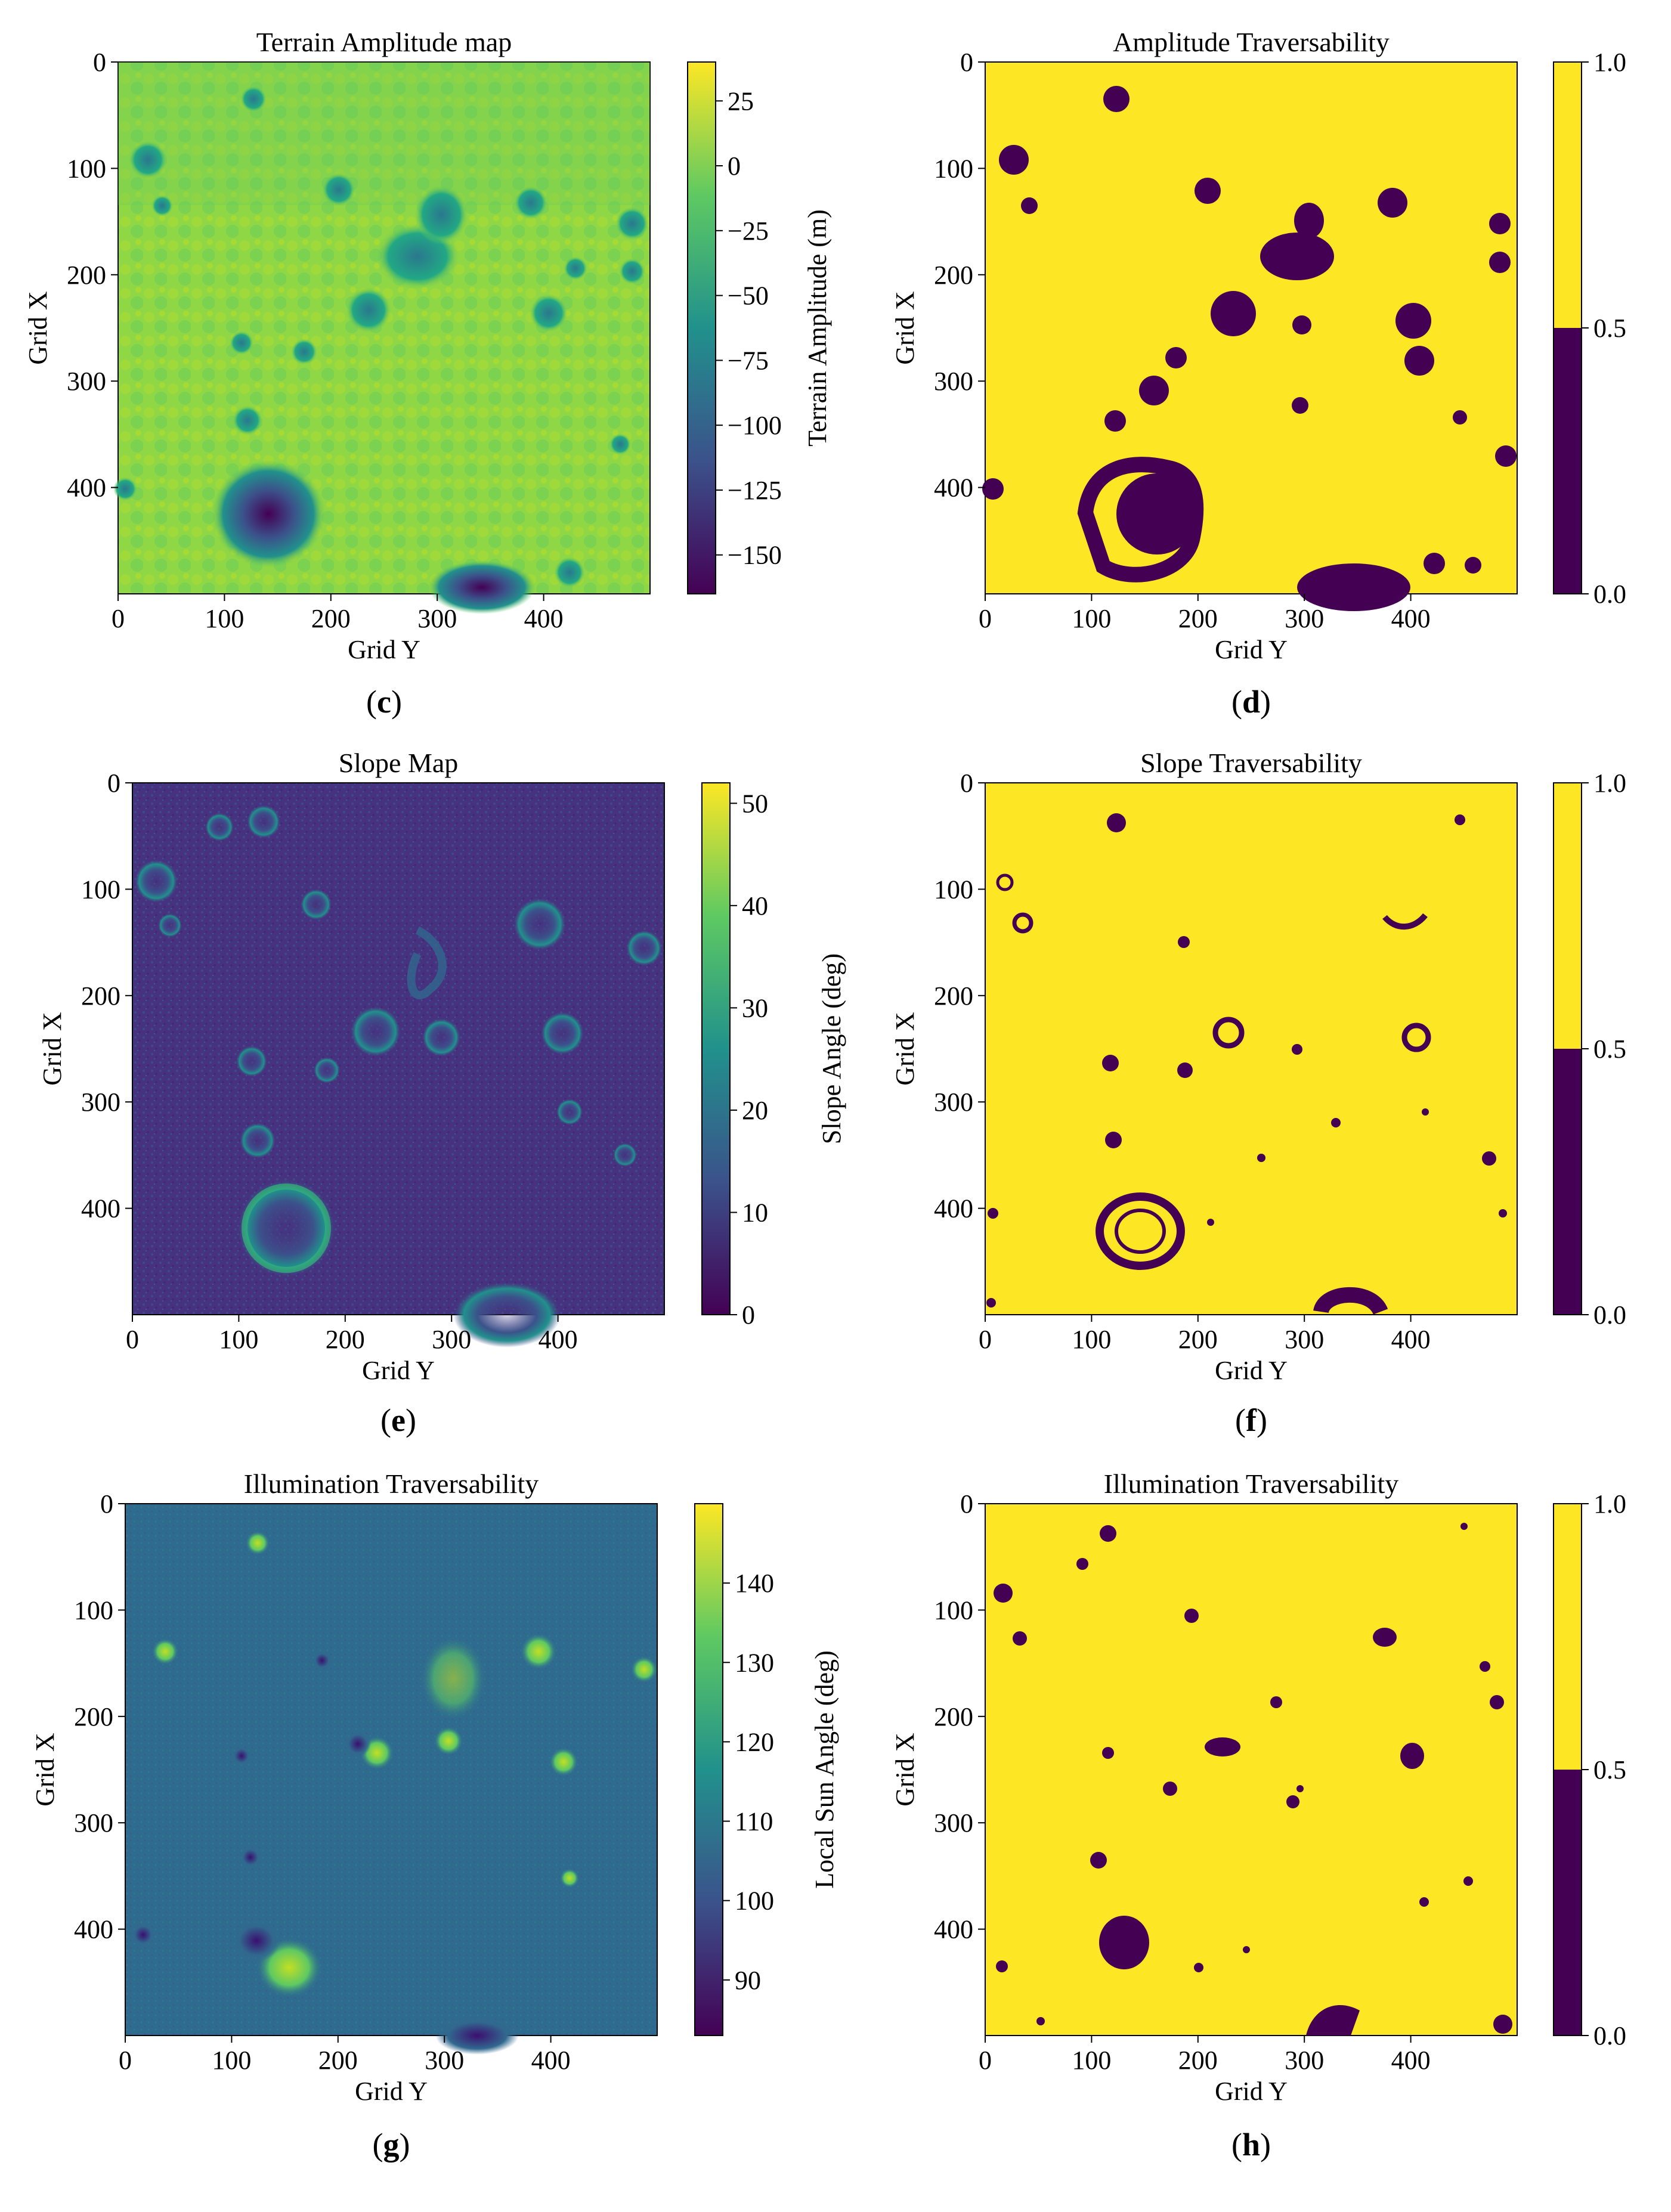  I want to click on colorbar-tick-label: 100, so click(754, 1901).